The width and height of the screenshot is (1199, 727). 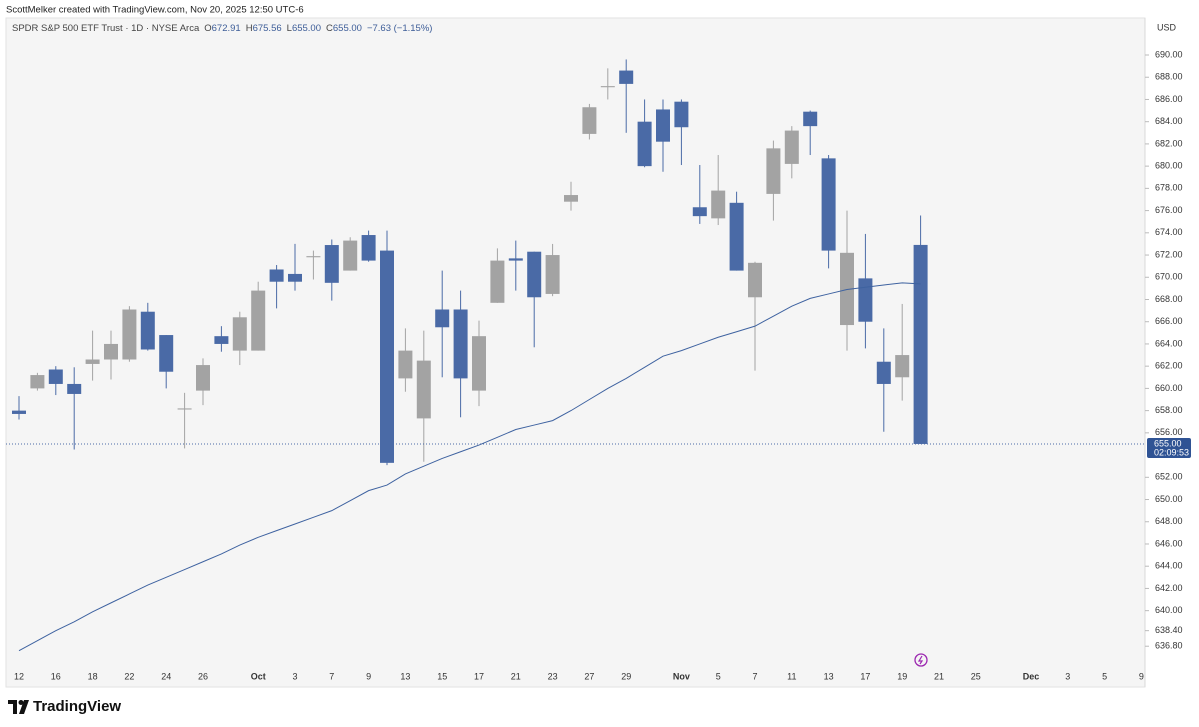 What do you see at coordinates (589, 676) in the screenshot?
I see `x-tick-label: 27` at bounding box center [589, 676].